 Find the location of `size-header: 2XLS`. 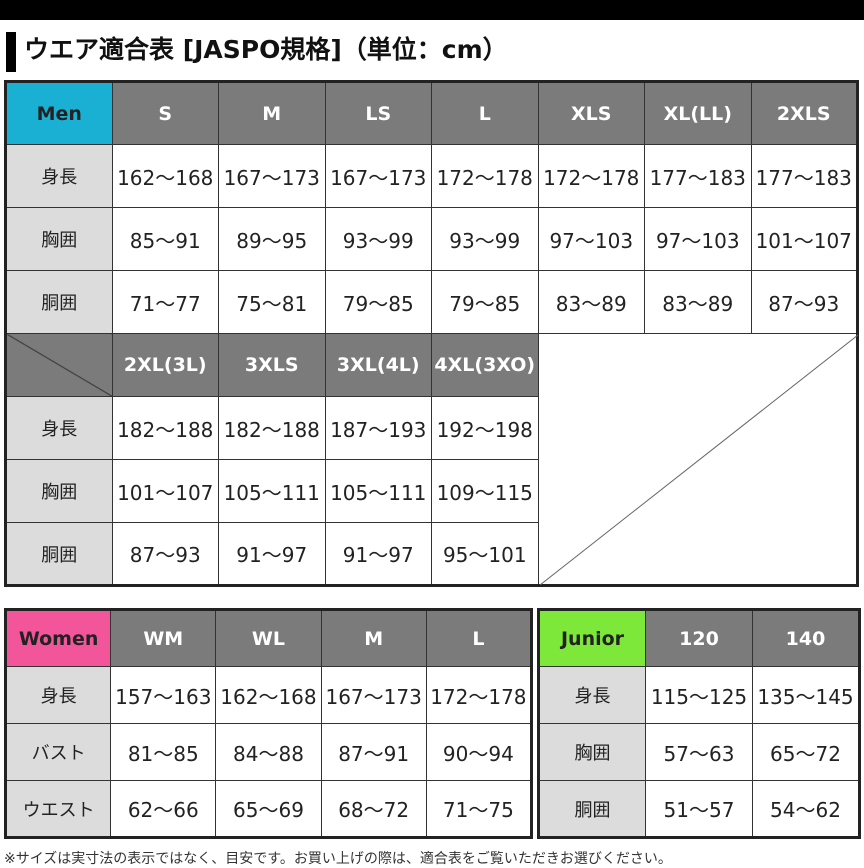

size-header: 2XLS is located at coordinates (804, 113).